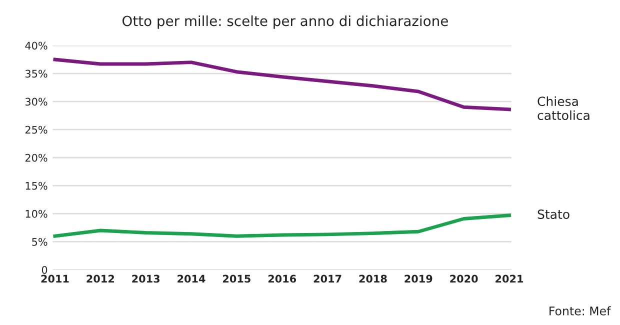 This screenshot has width=620, height=325. What do you see at coordinates (418, 278) in the screenshot?
I see `x-tick-label: 2019` at bounding box center [418, 278].